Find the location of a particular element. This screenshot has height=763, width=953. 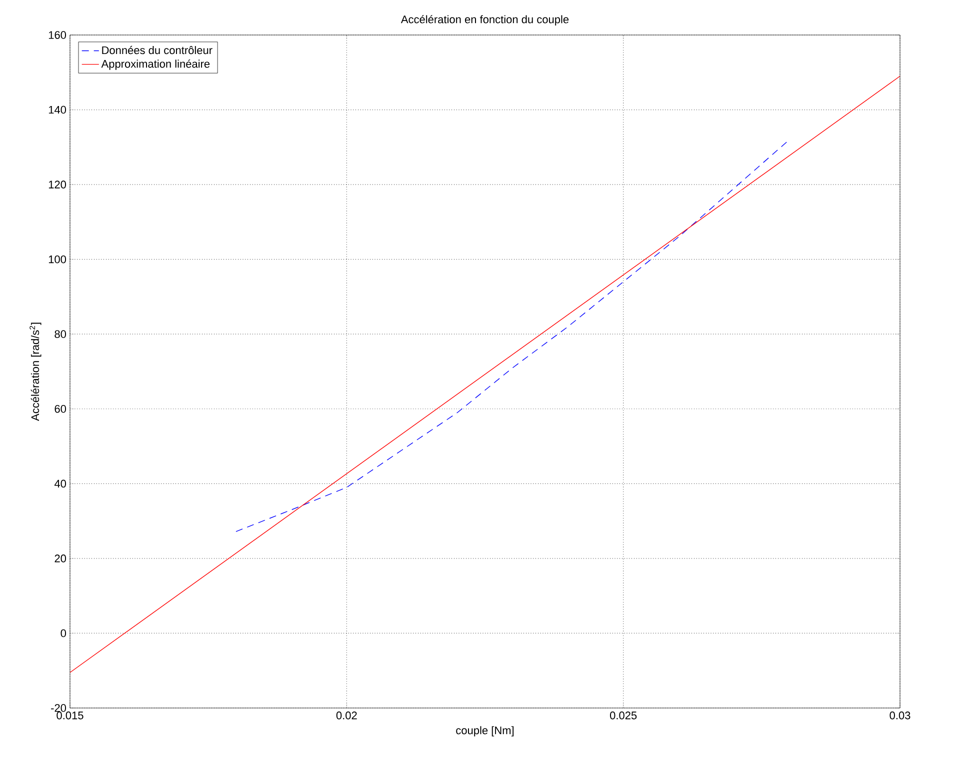

x-tick-label: 0.025 is located at coordinates (623, 716).